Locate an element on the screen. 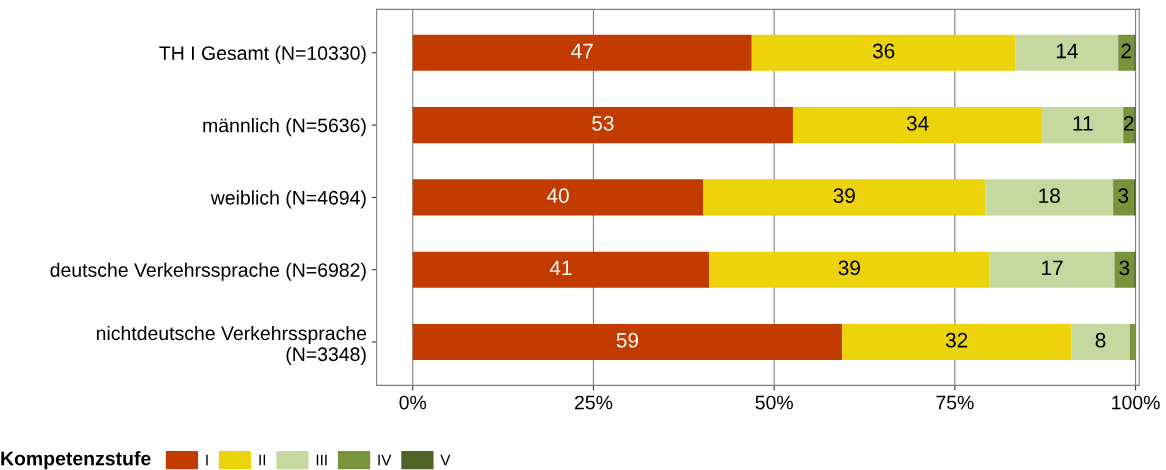 The width and height of the screenshot is (1166, 470). data-label: 32 is located at coordinates (956, 340).